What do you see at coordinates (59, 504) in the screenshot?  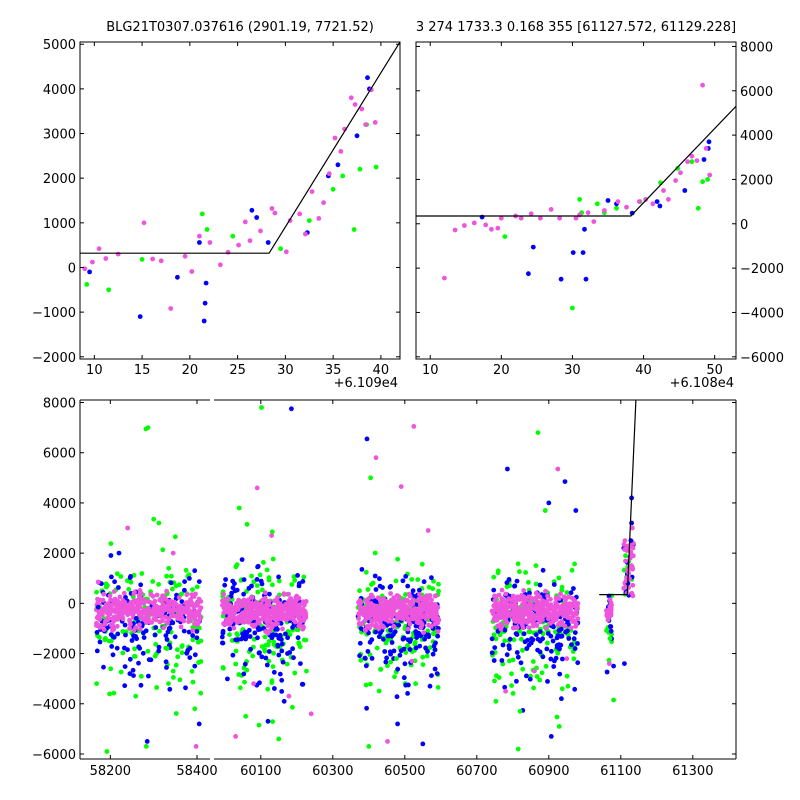 I see `y-tick-label-bottom: 4000` at bounding box center [59, 504].